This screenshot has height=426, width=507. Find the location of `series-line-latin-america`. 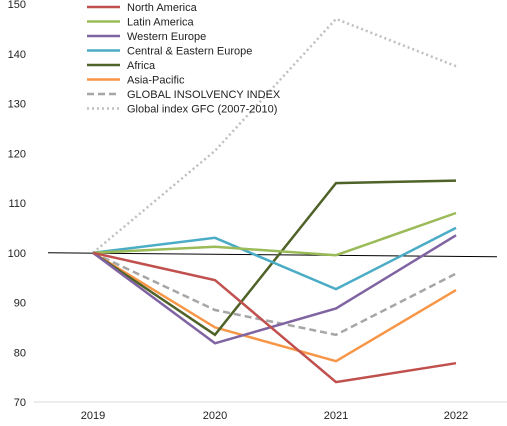

series-line-latin-america is located at coordinates (274, 234).